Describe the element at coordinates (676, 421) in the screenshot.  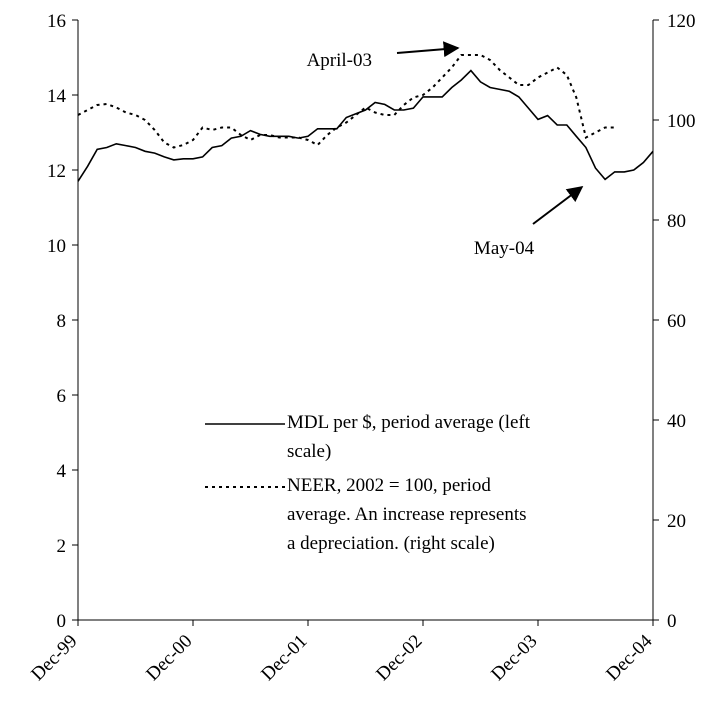
I see `y2-tick-label: 40` at that location.